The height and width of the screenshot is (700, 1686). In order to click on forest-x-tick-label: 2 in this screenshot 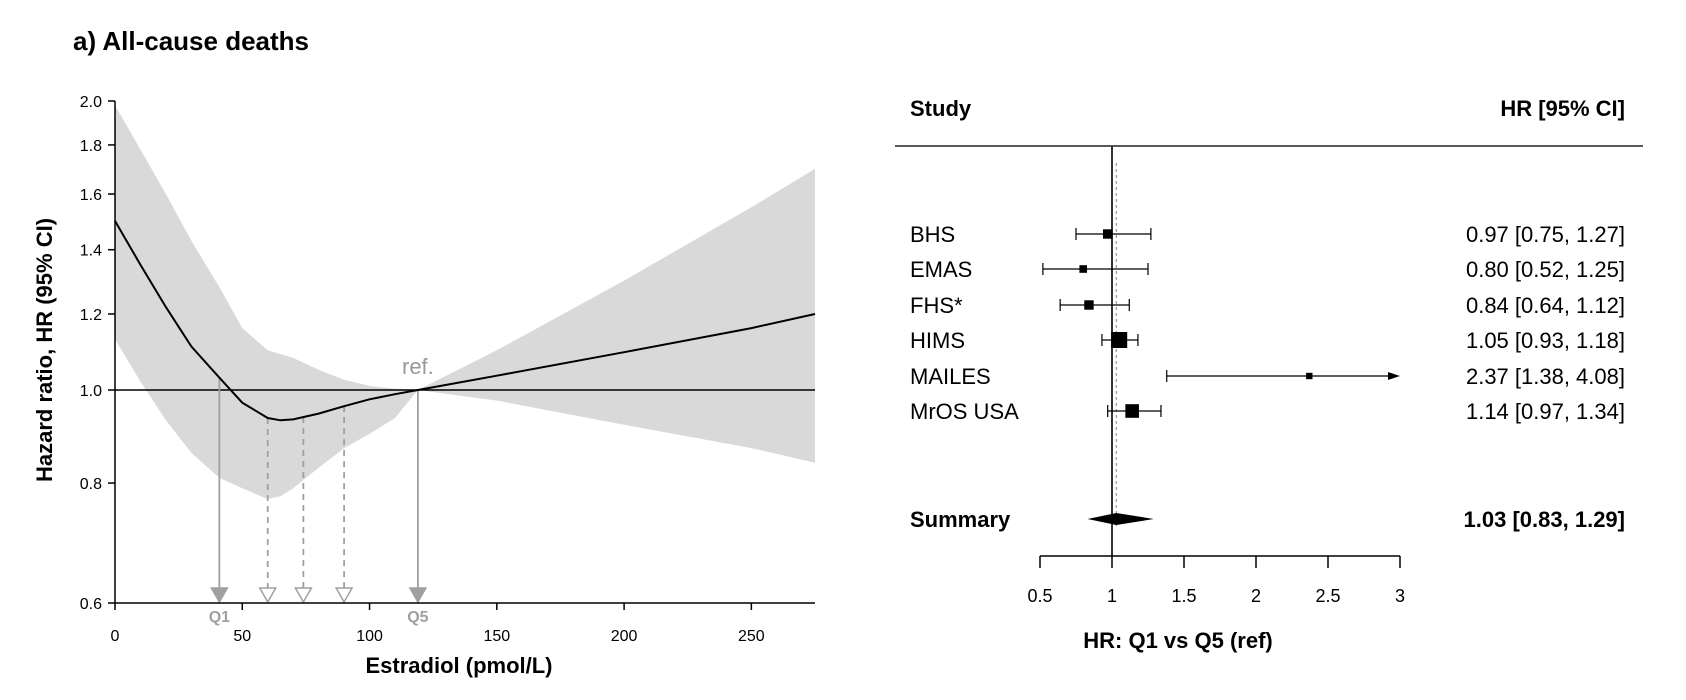, I will do `click(1256, 596)`.